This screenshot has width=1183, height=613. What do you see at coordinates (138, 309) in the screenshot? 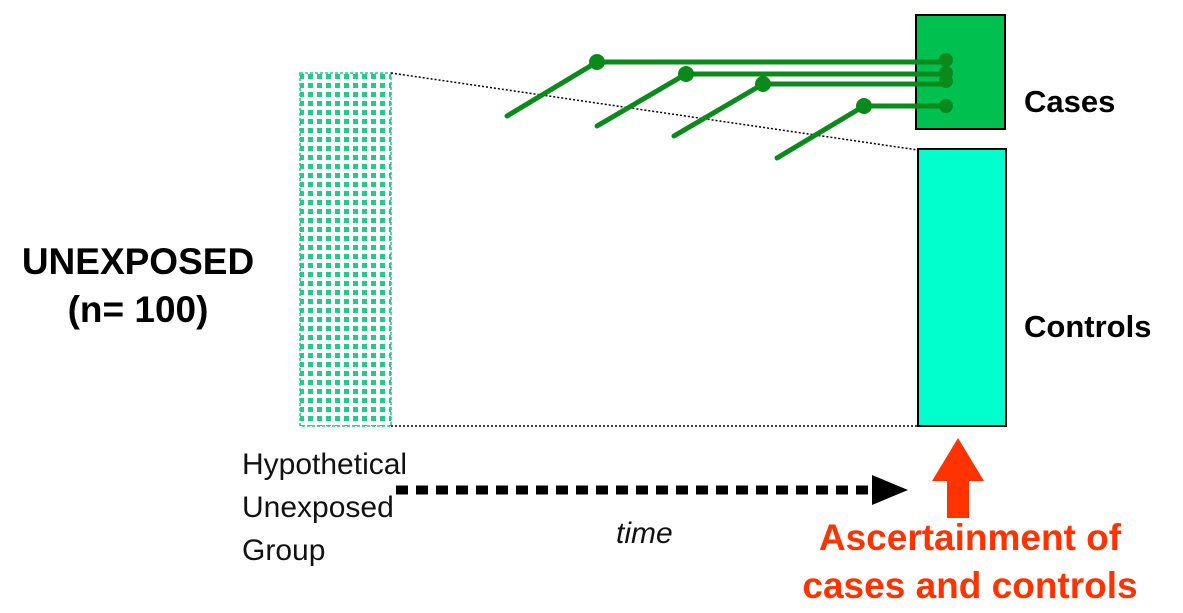
I see `group-label-line-2: (n= 100)` at bounding box center [138, 309].